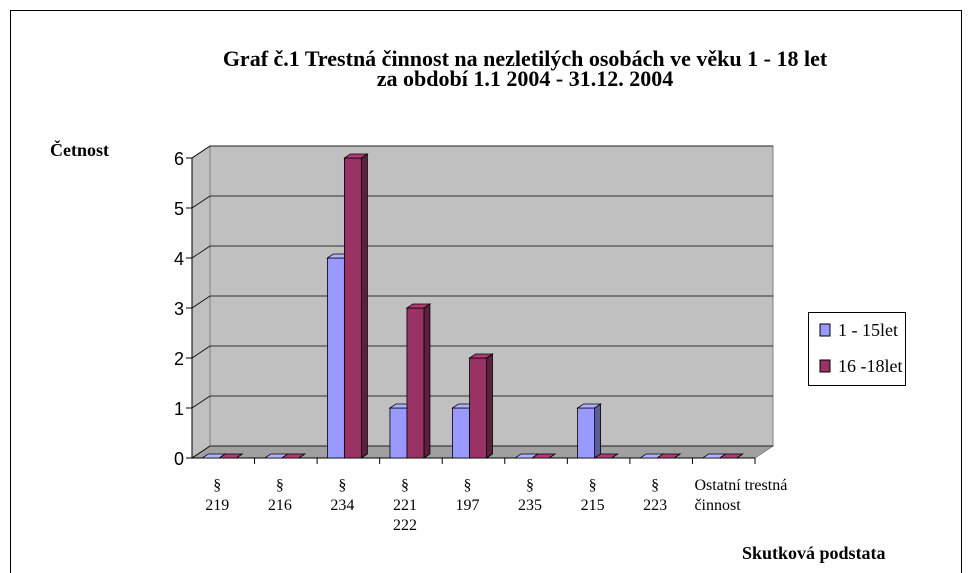 The width and height of the screenshot is (971, 573). What do you see at coordinates (404, 505) in the screenshot?
I see `x-tick-label: § 221 222` at bounding box center [404, 505].